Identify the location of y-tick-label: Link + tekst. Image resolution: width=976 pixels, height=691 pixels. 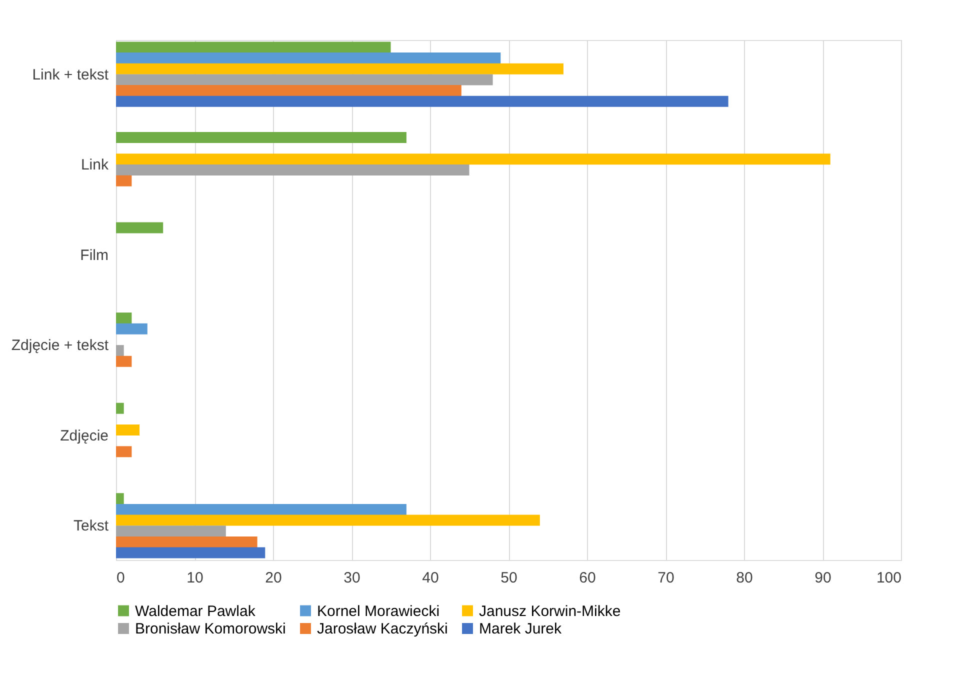
(71, 75).